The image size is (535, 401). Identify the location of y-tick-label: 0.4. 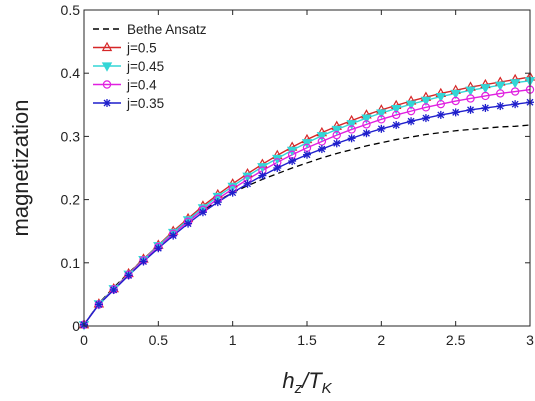
(71, 73).